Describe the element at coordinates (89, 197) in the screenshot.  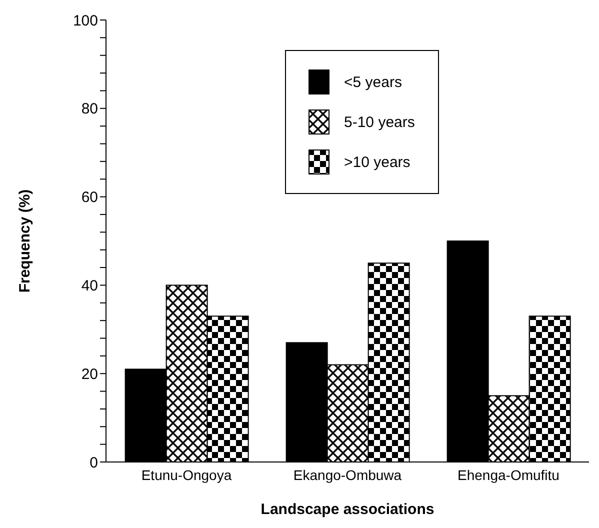
I see `y-tick-label: 60` at that location.